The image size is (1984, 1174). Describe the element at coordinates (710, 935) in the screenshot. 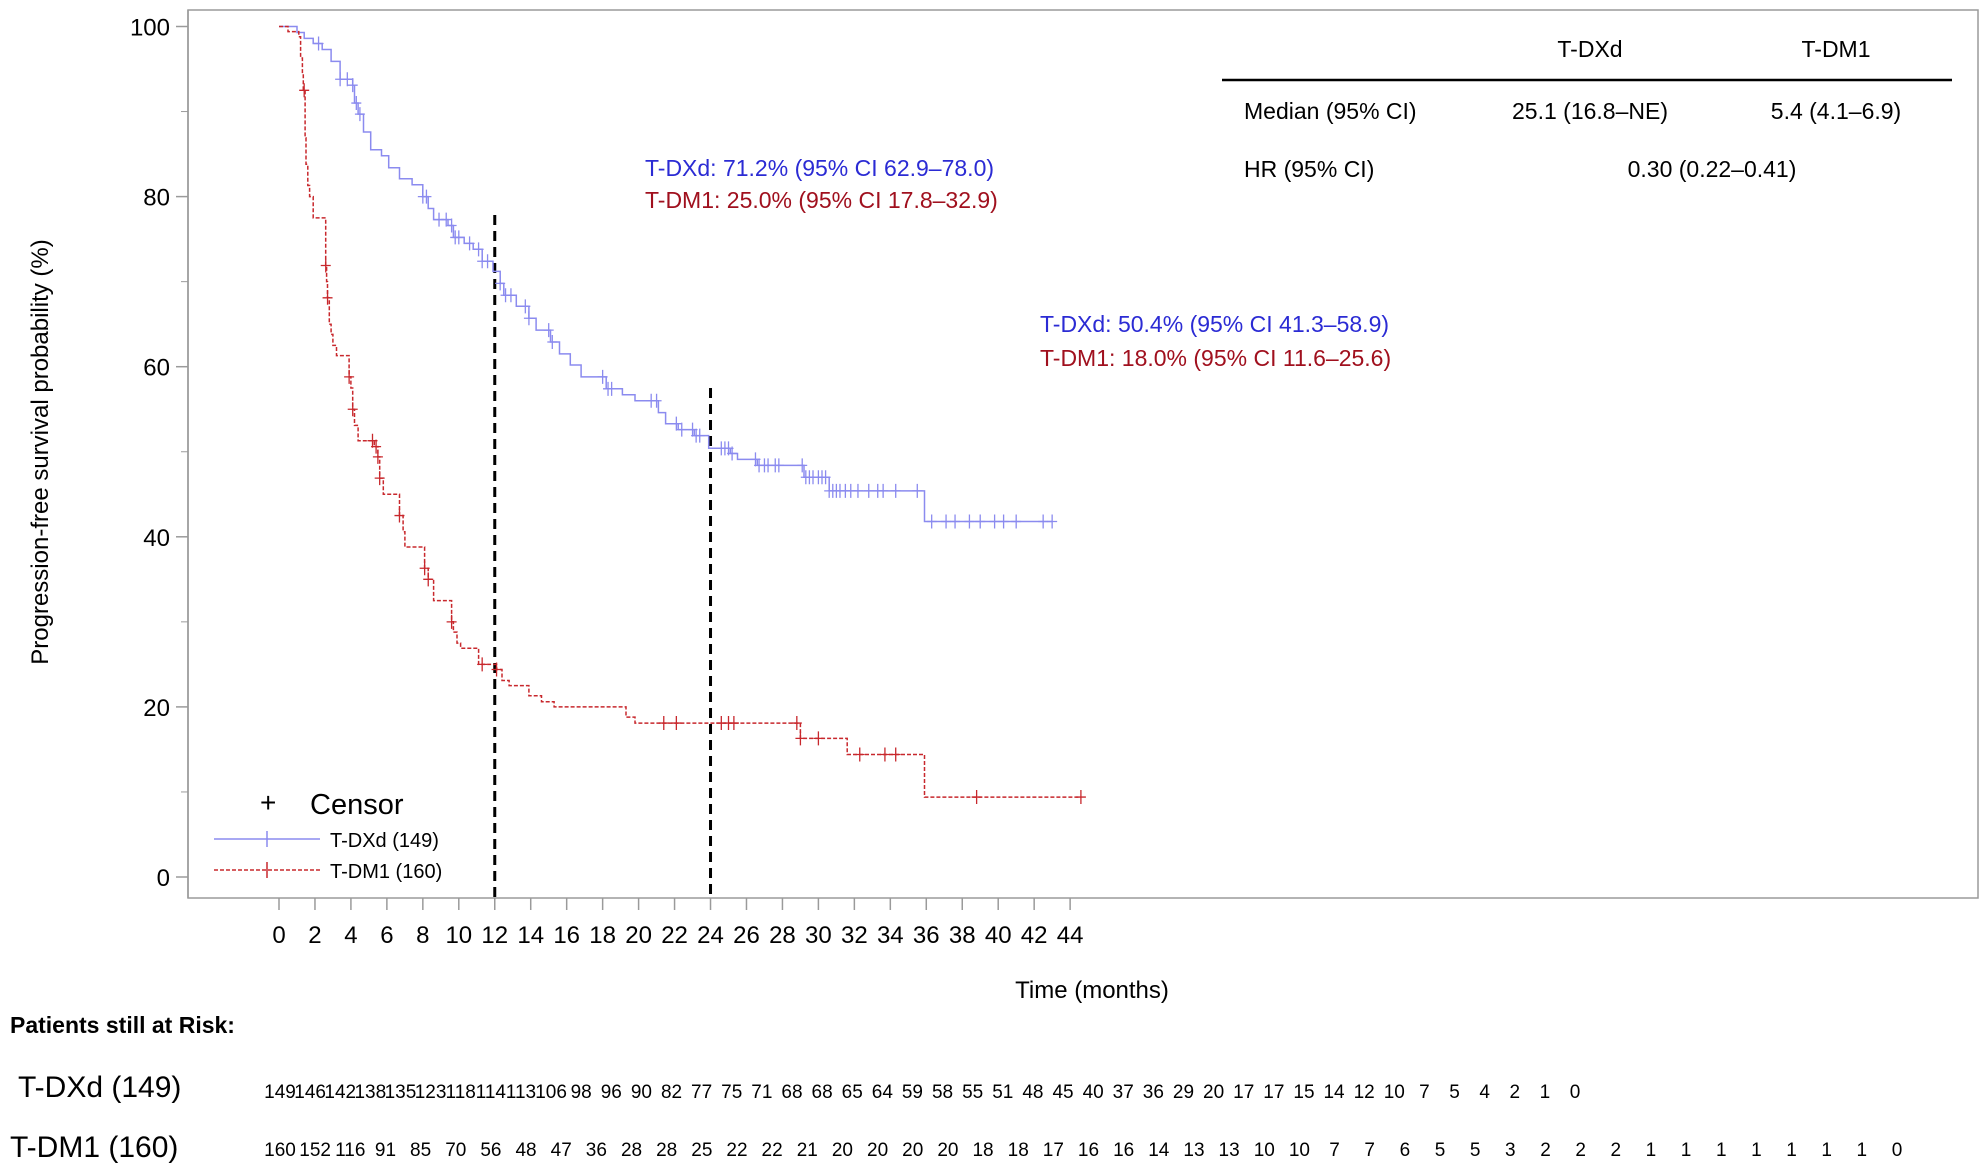

I see `x-tick-label: 24` at that location.